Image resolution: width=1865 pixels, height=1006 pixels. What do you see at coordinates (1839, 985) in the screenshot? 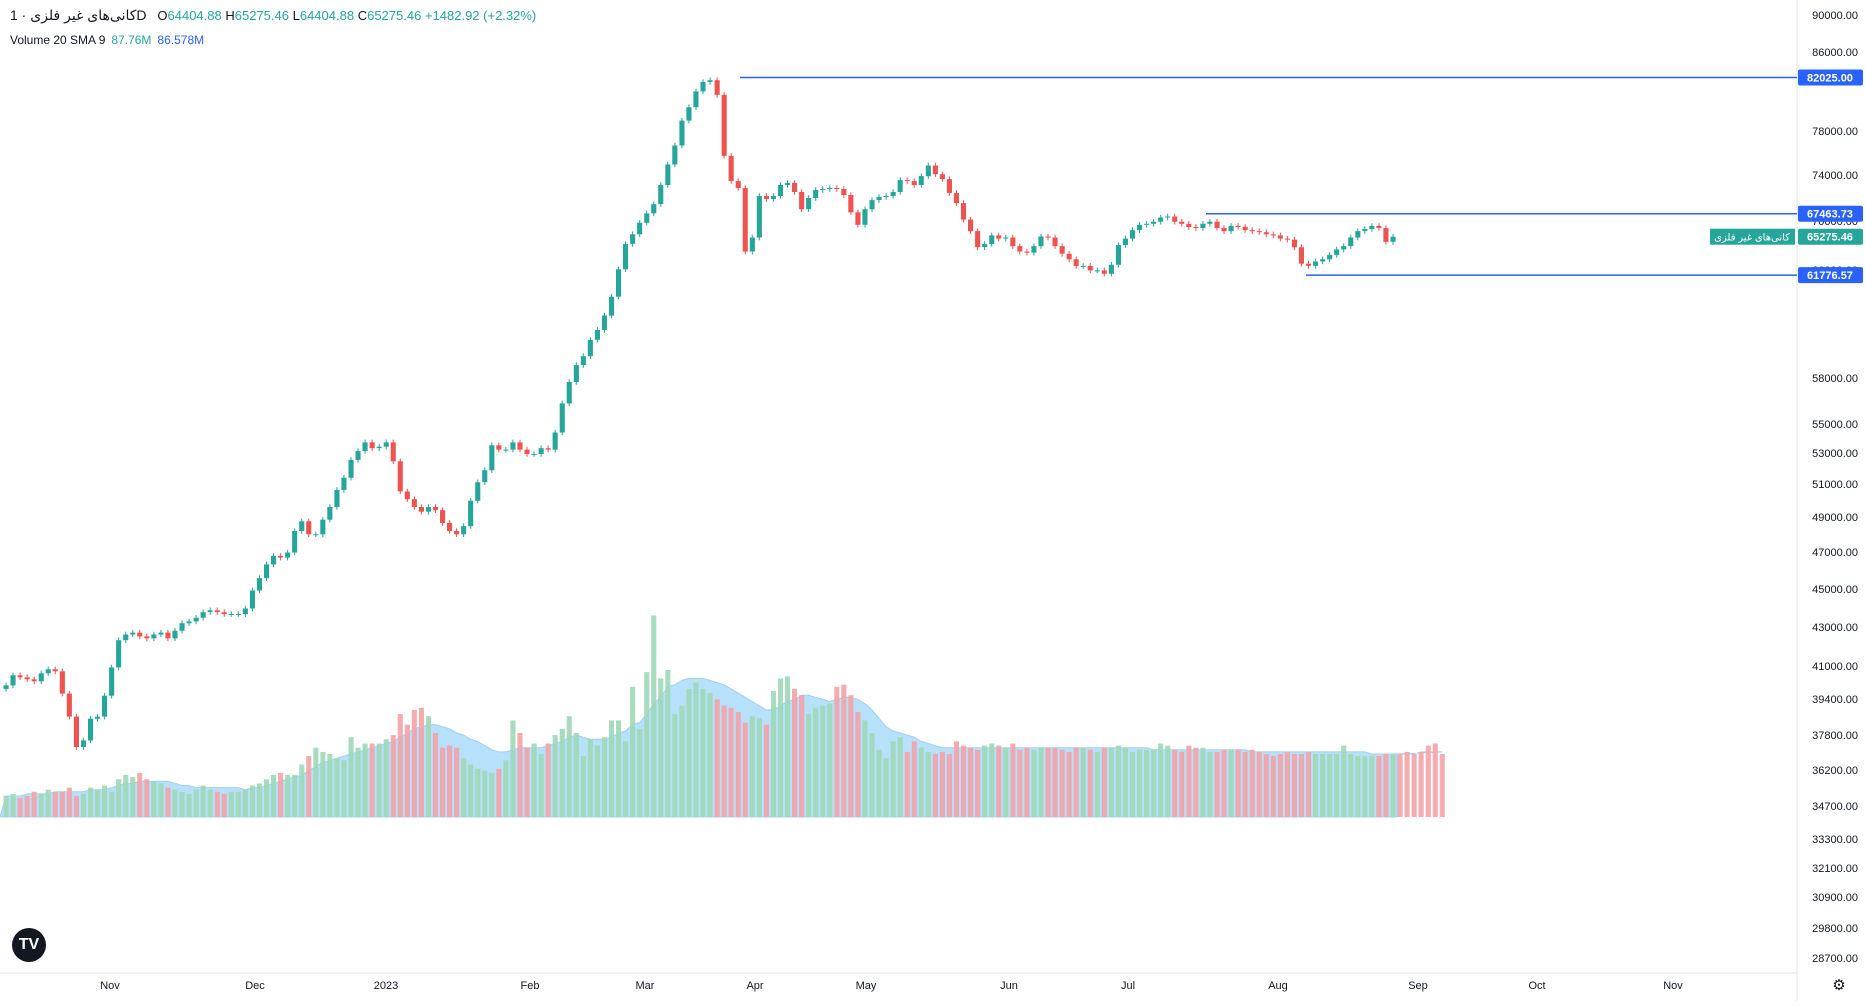
I see `settings-gear-icon: ⚙` at bounding box center [1839, 985].